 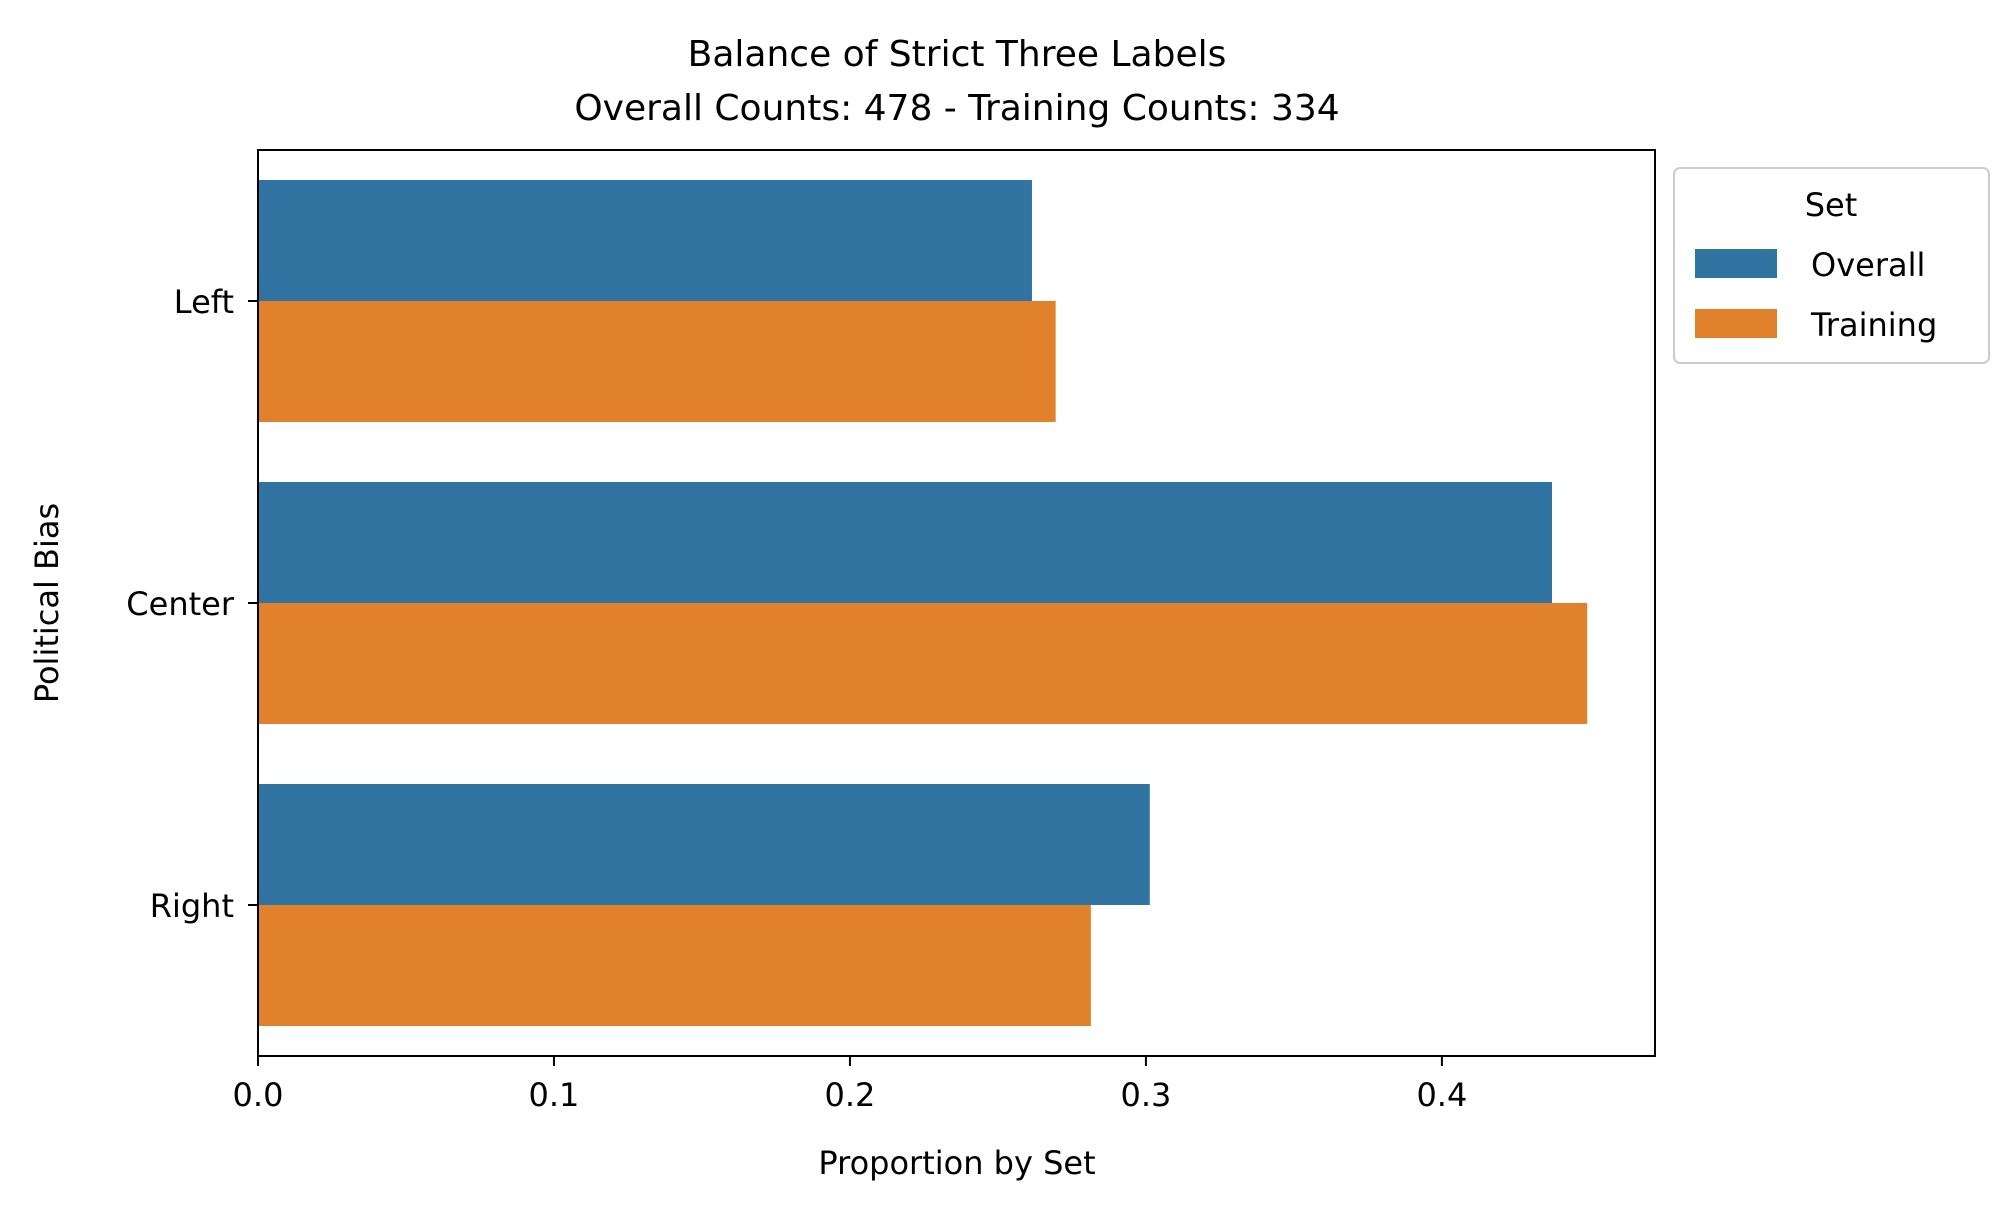 What do you see at coordinates (258, 1095) in the screenshot?
I see `x-tick-label: 0.0` at bounding box center [258, 1095].